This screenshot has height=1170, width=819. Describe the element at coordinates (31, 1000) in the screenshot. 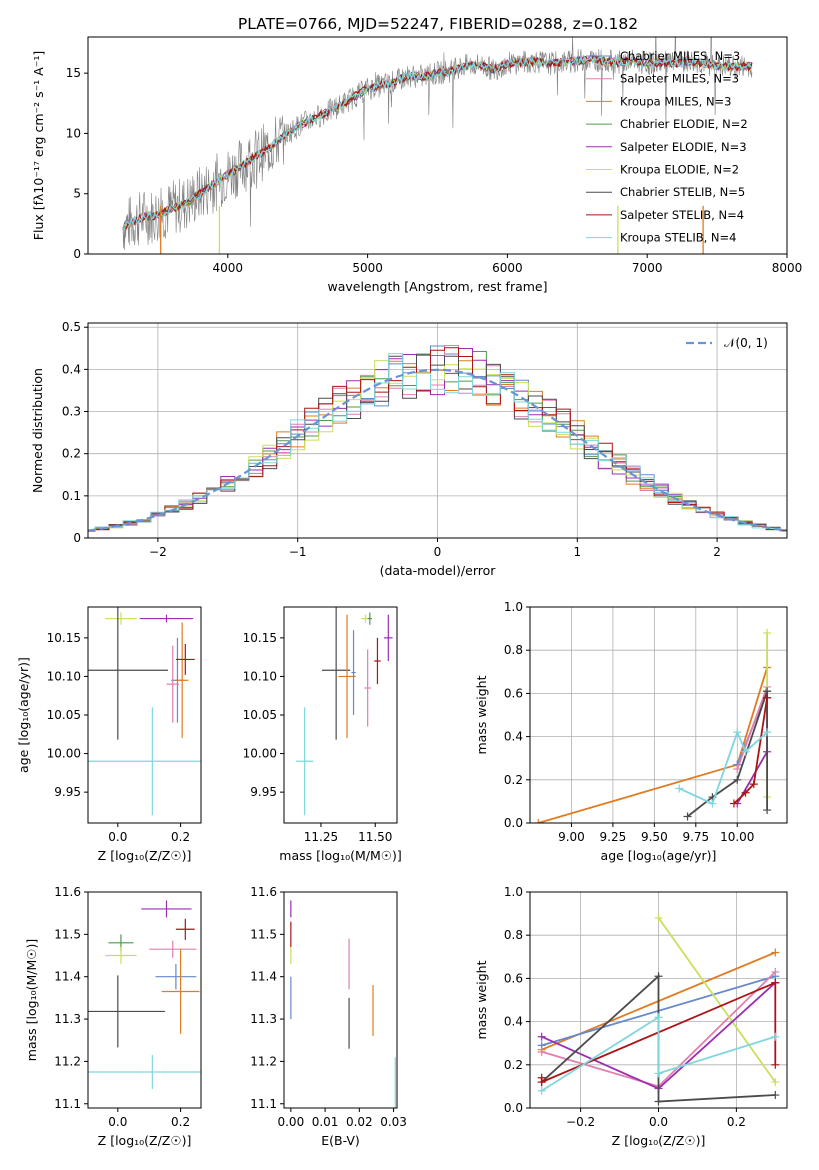

I see `mass_vs_Z-ylabel: mass [log₁₀(M/M☉)]` at that location.